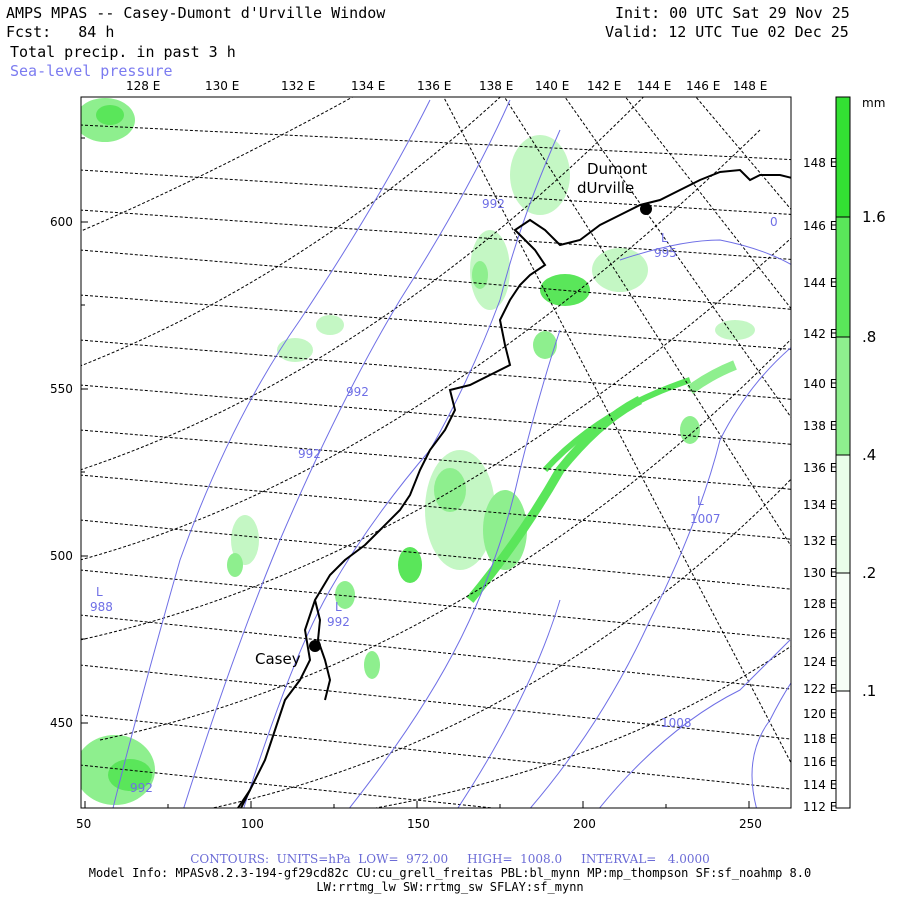 Image resolution: width=900 pixels, height=900 pixels. I want to click on svg-text: 124 E, so click(820, 662).